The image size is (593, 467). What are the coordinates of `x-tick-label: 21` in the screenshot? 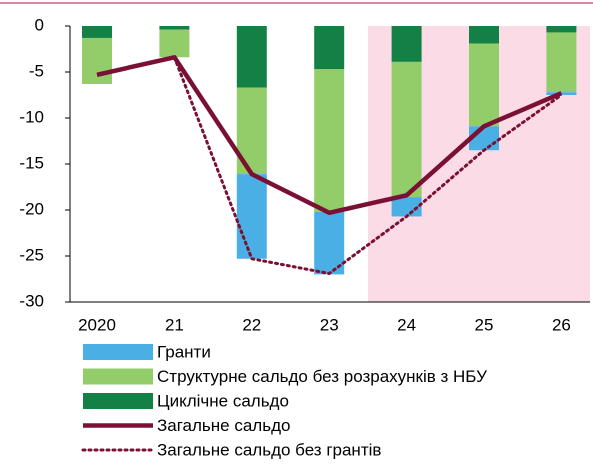 It's located at (174, 324).